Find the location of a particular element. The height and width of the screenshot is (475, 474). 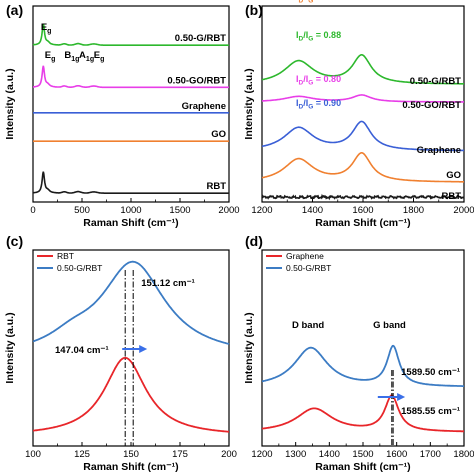

ratio-value: = 0.90 is located at coordinates (327, 103).